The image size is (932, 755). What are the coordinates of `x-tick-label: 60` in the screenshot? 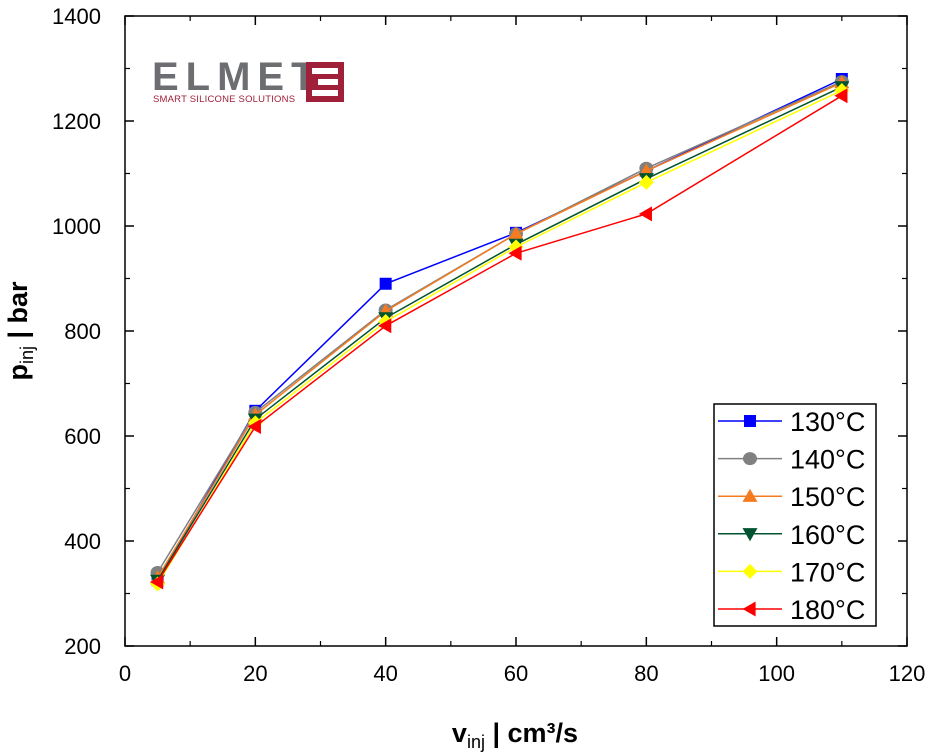 It's located at (516, 673).